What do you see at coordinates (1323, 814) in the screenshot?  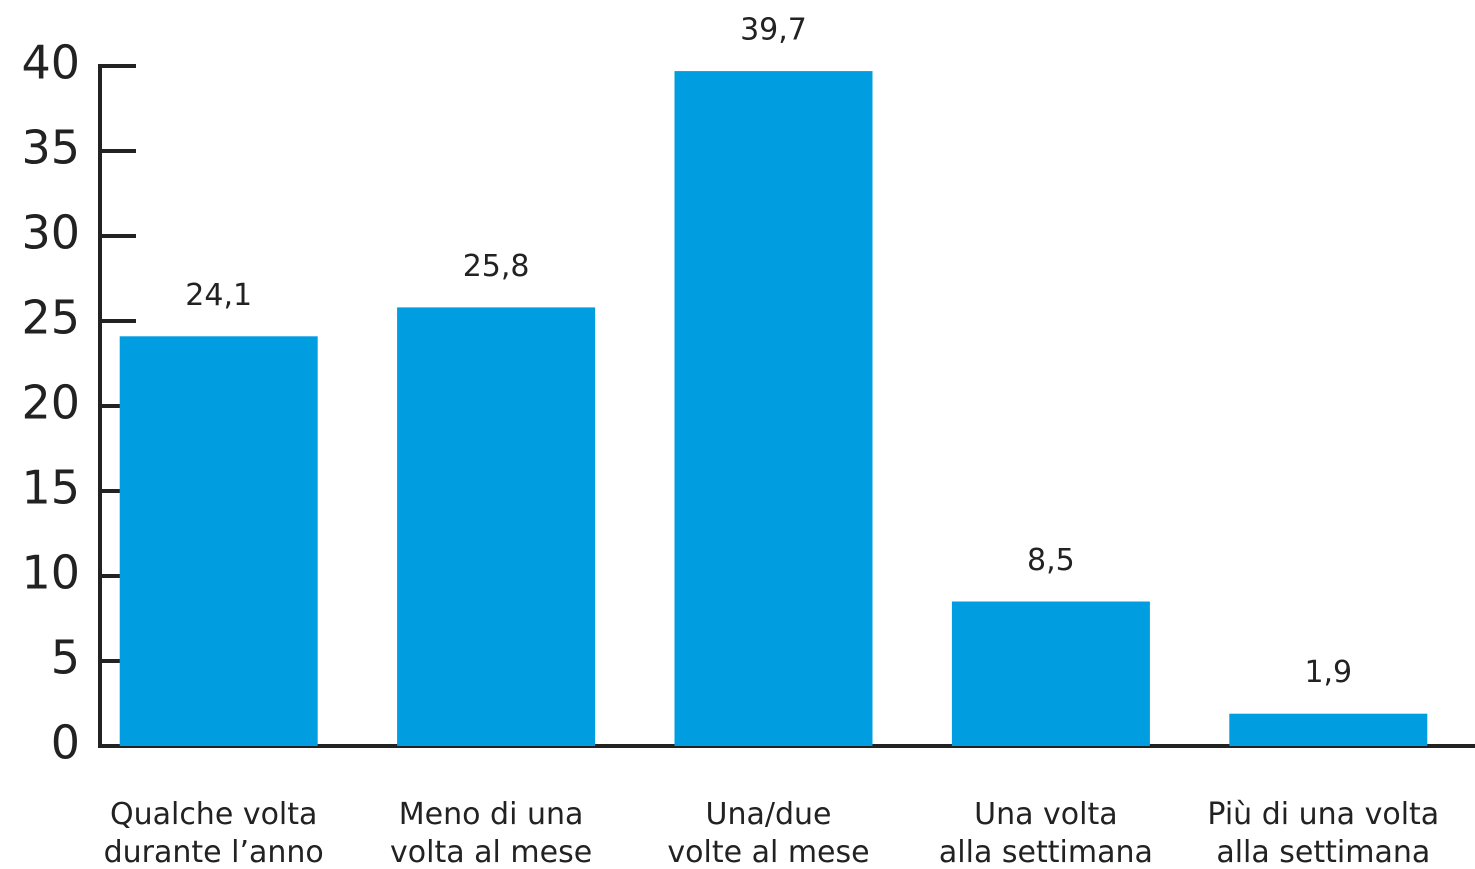 I see `x-tick-label-line: Più di una volta` at bounding box center [1323, 814].